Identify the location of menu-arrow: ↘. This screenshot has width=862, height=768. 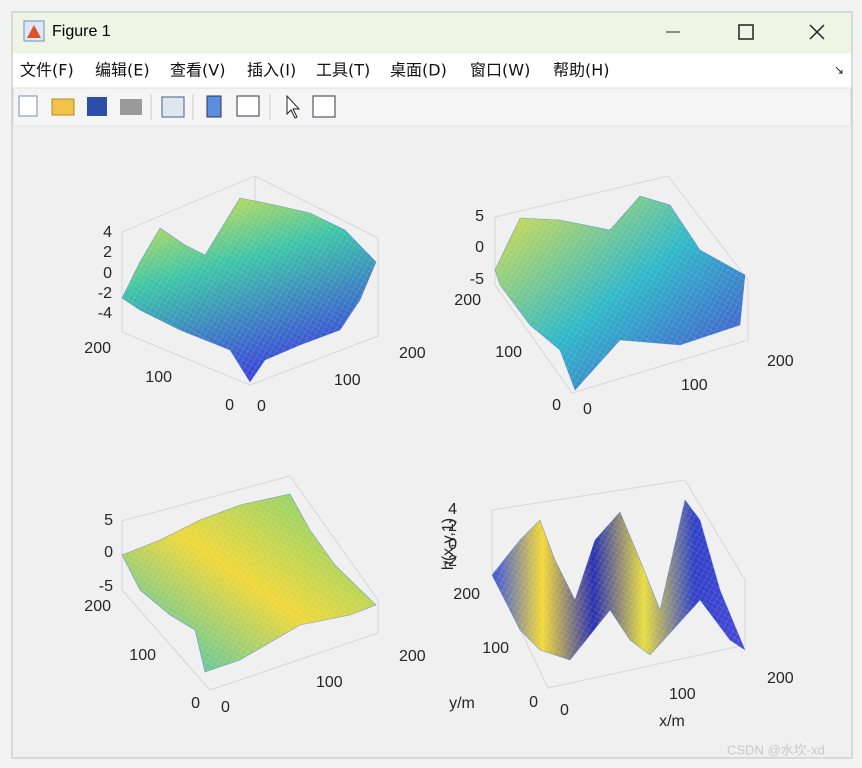
(839, 70).